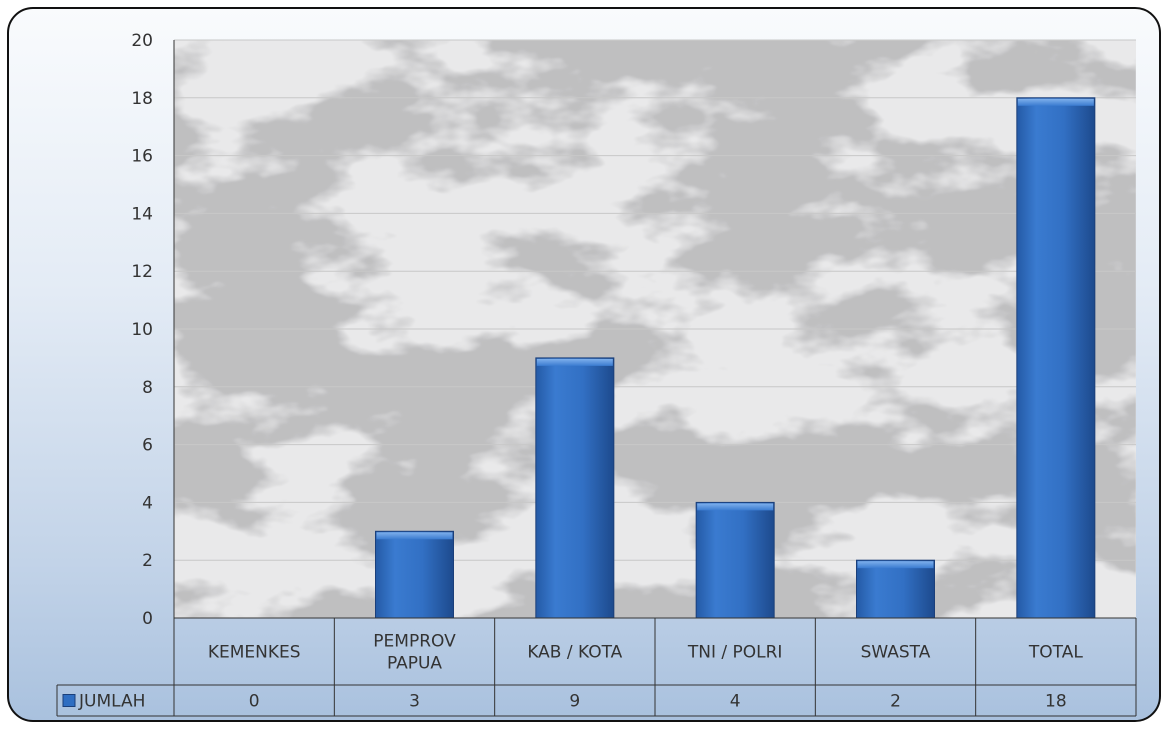 The image size is (1168, 729). What do you see at coordinates (111, 702) in the screenshot?
I see `series-name: JUMLAH` at bounding box center [111, 702].